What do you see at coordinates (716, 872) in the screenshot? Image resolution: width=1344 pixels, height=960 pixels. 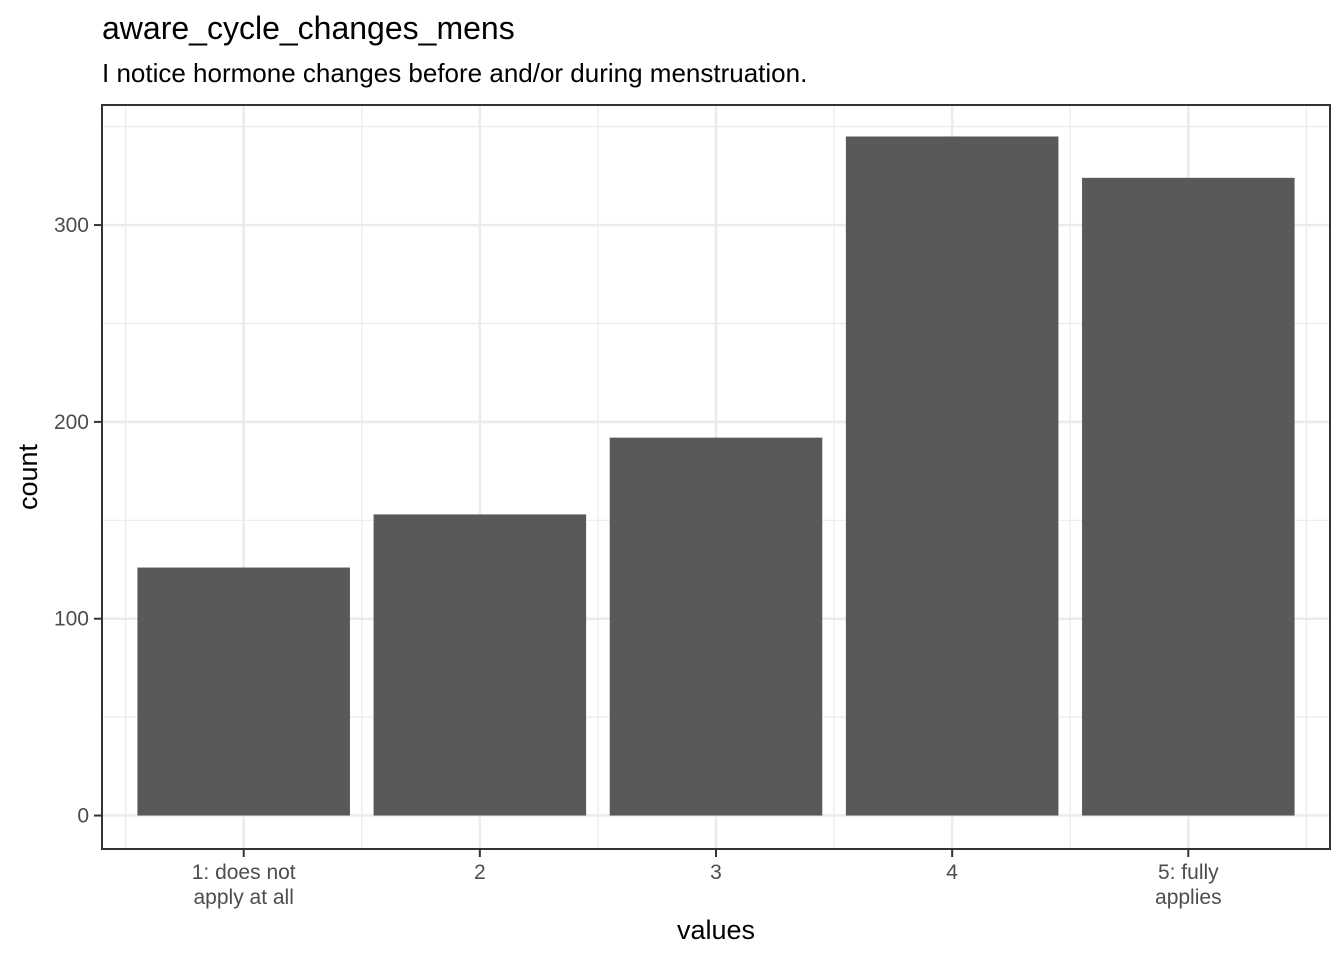 I see `x-tick-label: 3` at bounding box center [716, 872].